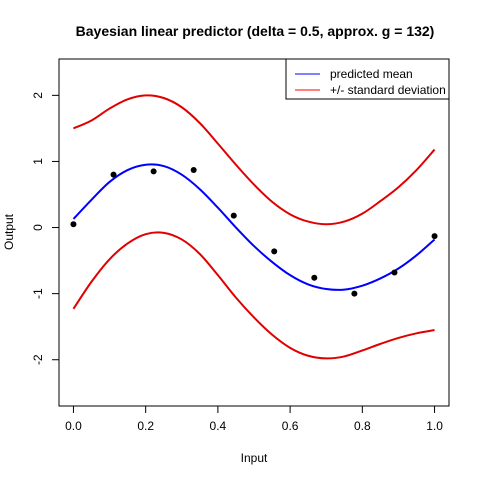  I want to click on y-tick-label: 2, so click(38, 95).